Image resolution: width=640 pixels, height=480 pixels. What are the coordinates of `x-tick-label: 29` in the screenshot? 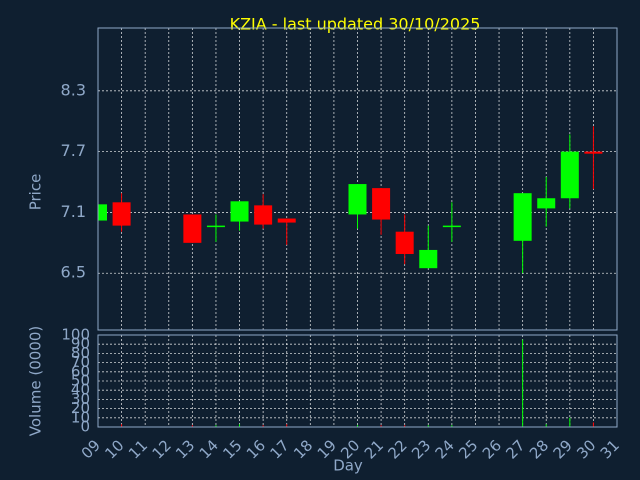 It's located at (563, 449).